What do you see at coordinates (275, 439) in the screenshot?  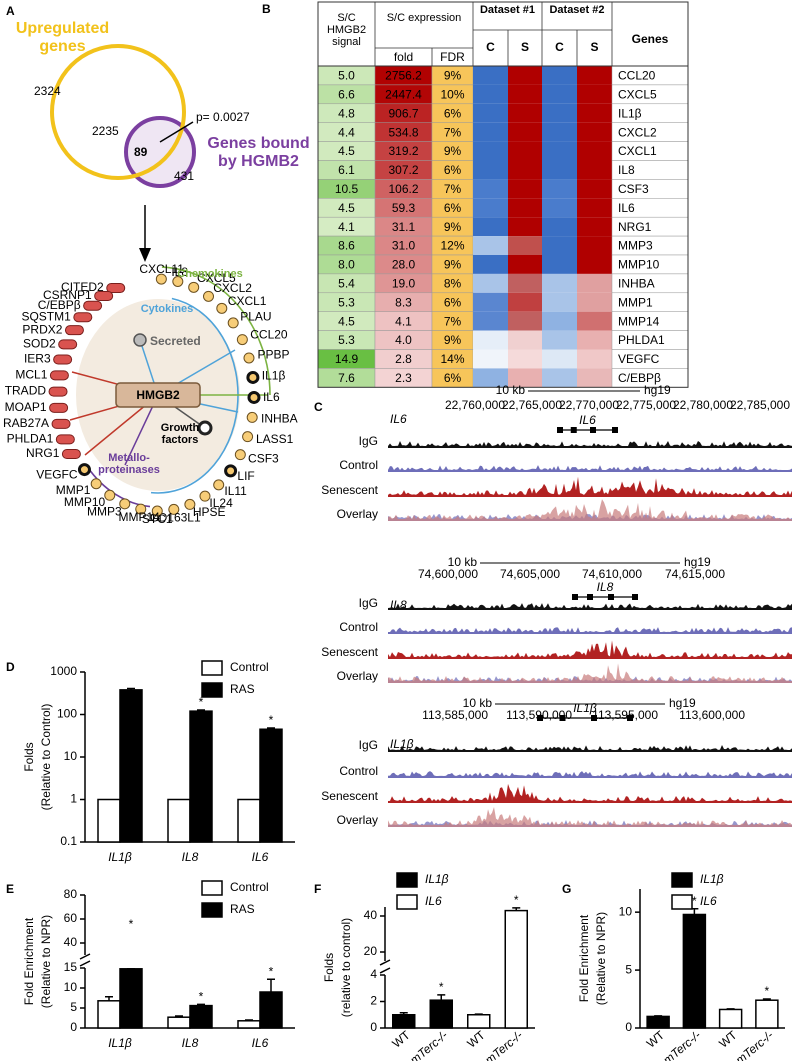 I see `gene-label: LASS1` at bounding box center [275, 439].